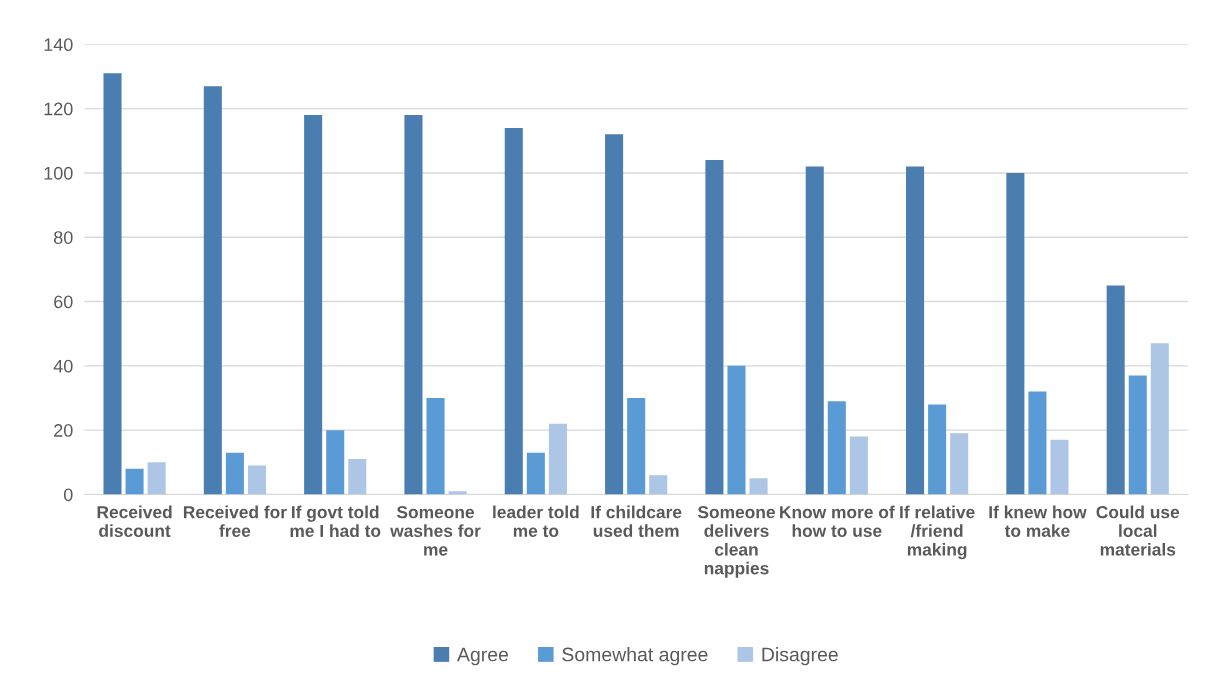 This screenshot has width=1206, height=682. Describe the element at coordinates (58, 173) in the screenshot. I see `y-tick-label: 100` at that location.